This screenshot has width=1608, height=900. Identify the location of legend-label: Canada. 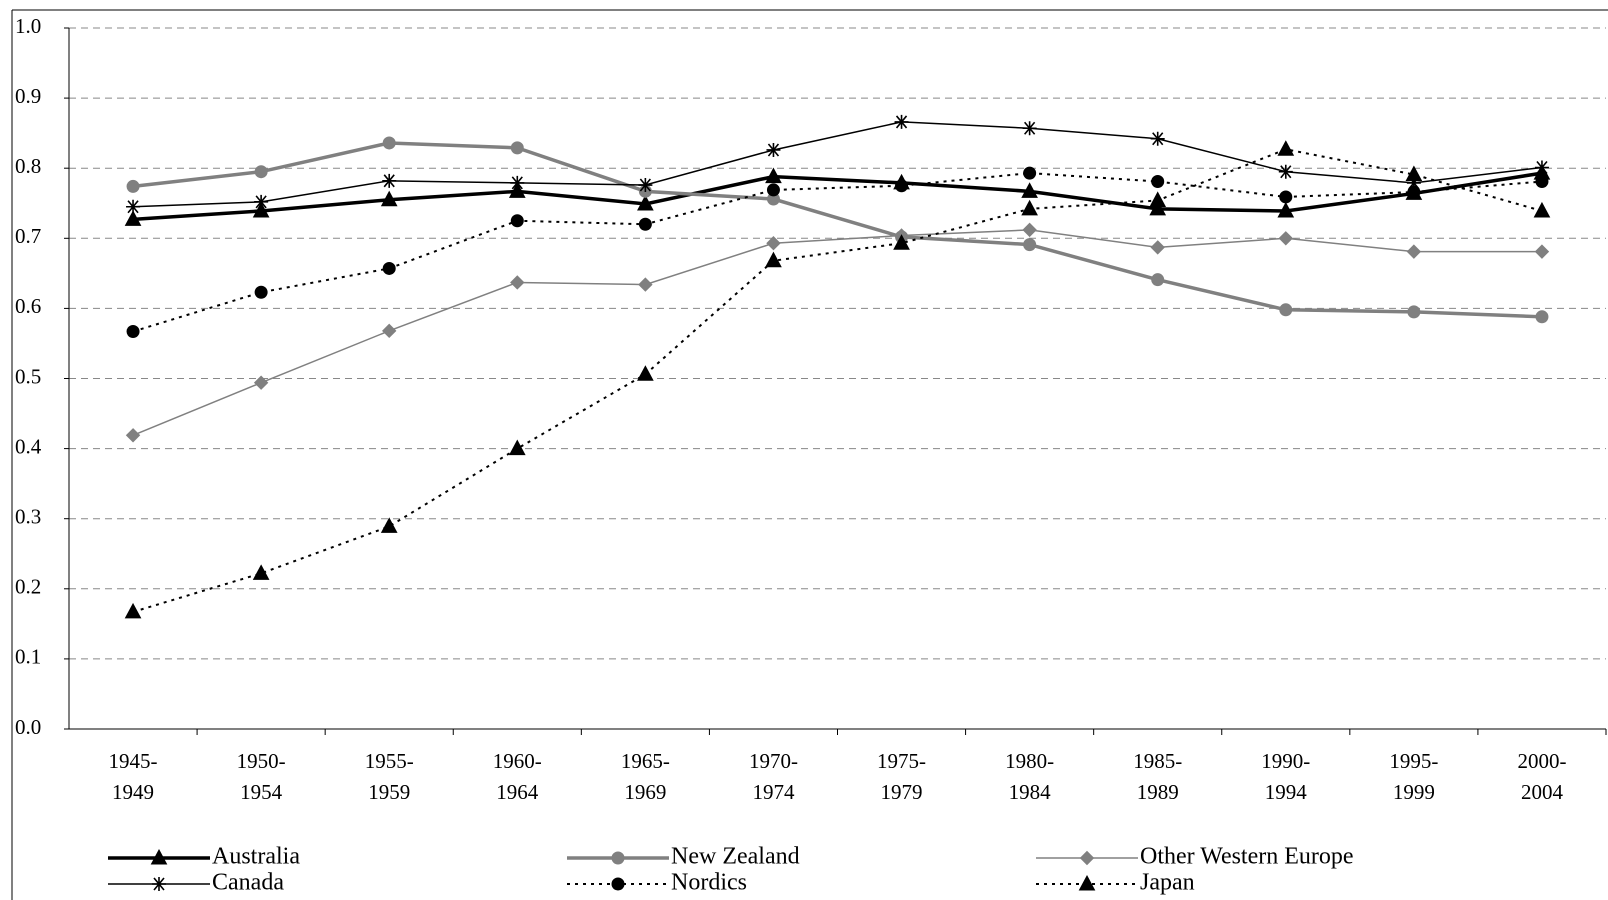
(248, 883).